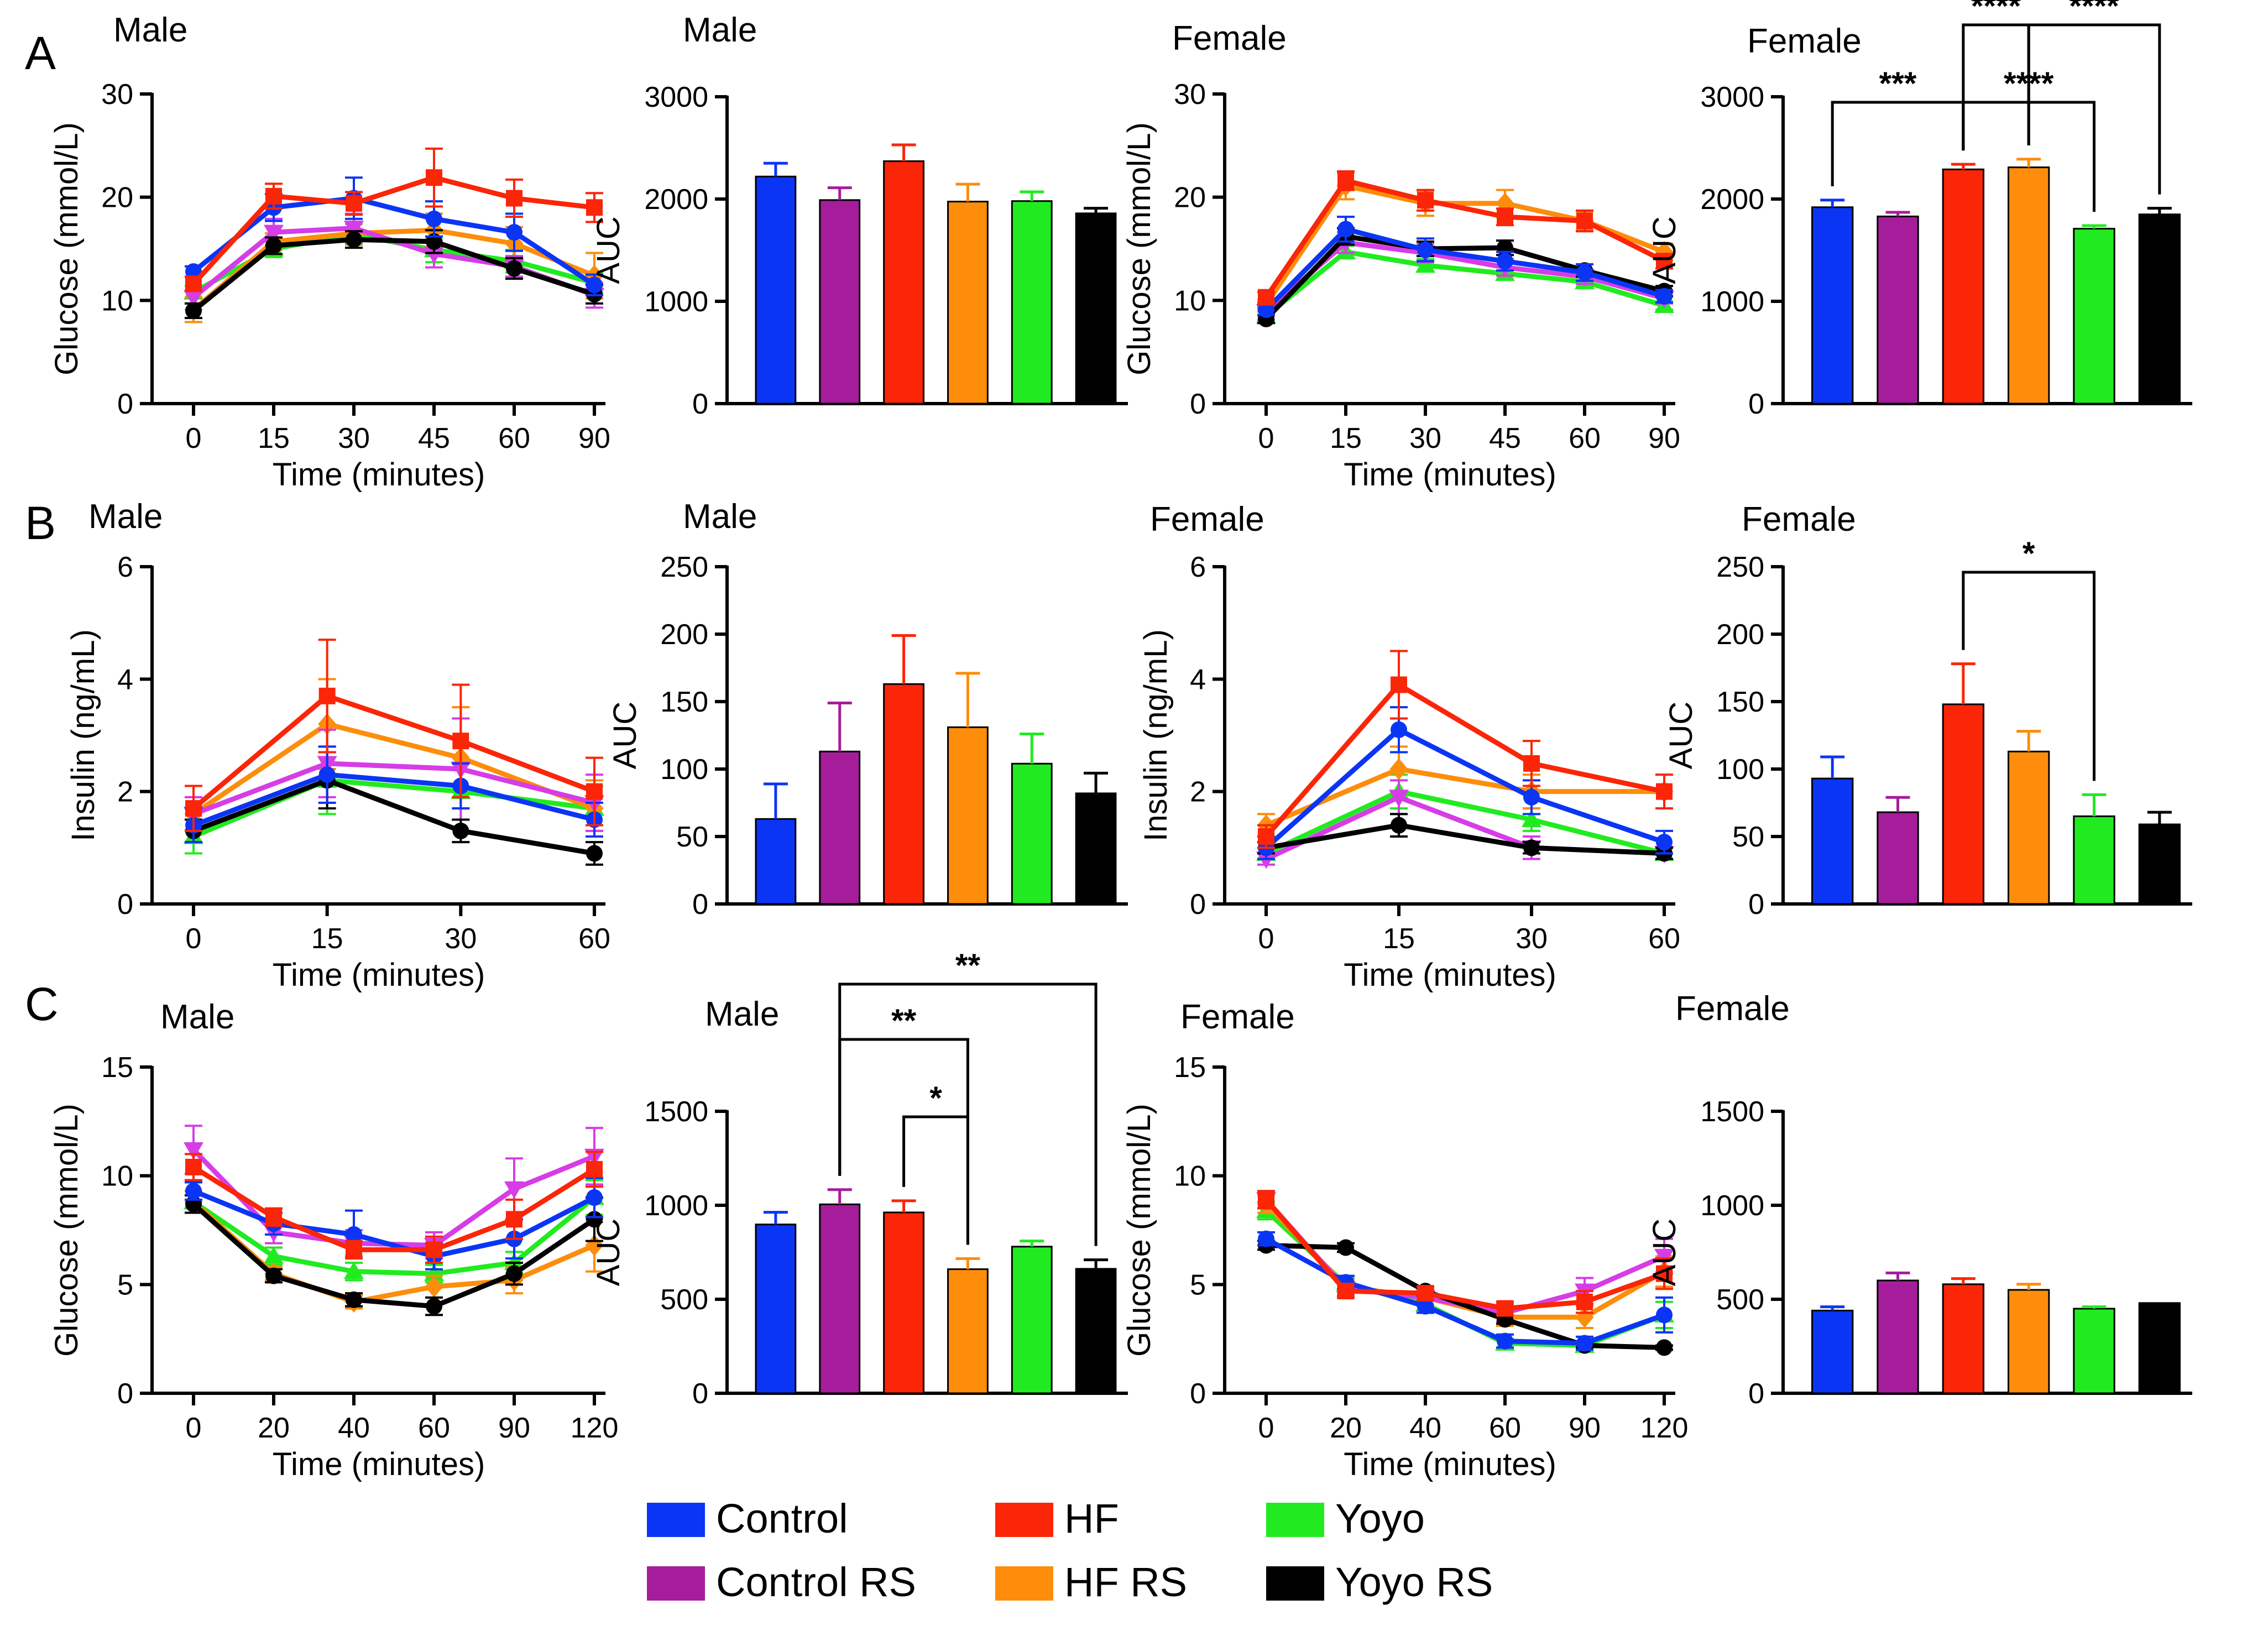 The height and width of the screenshot is (1631, 2268). I want to click on chart-title-A-female-bar: Female, so click(1804, 41).